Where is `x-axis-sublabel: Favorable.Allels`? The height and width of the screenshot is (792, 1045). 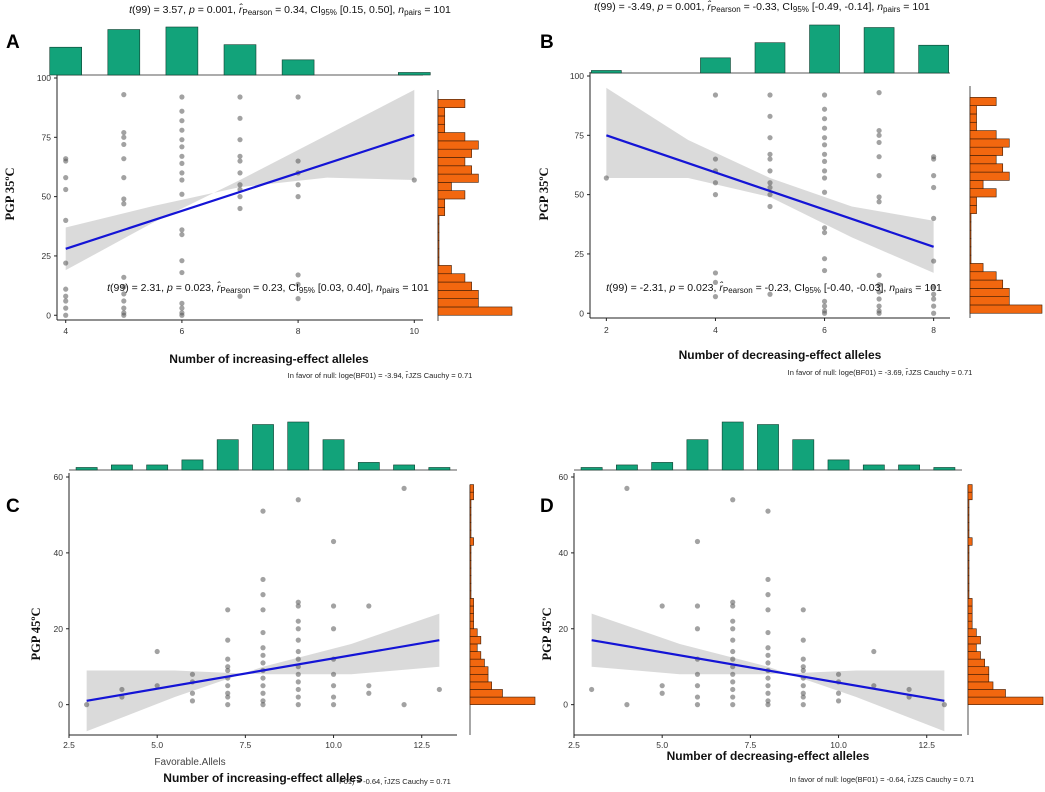 x-axis-sublabel: Favorable.Allels is located at coordinates (189, 762).